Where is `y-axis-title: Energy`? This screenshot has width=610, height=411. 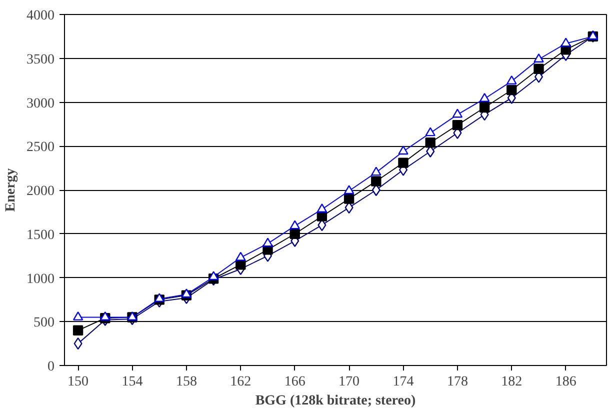
y-axis-title: Energy is located at coordinates (11, 190).